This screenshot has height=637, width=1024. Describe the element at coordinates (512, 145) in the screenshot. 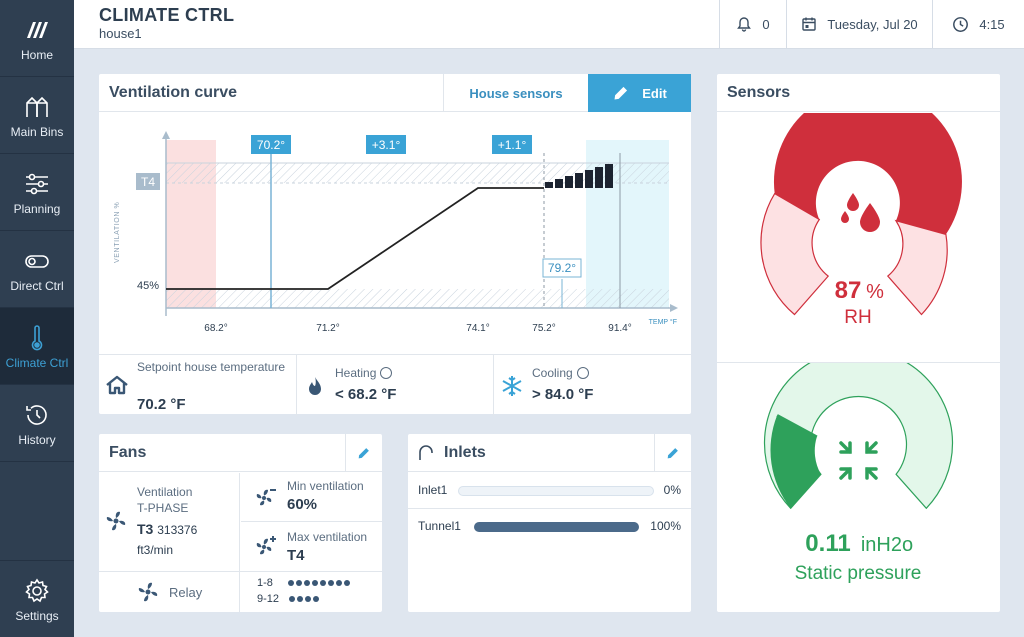

I see `offset-callout-2-text: +1.1°` at that location.